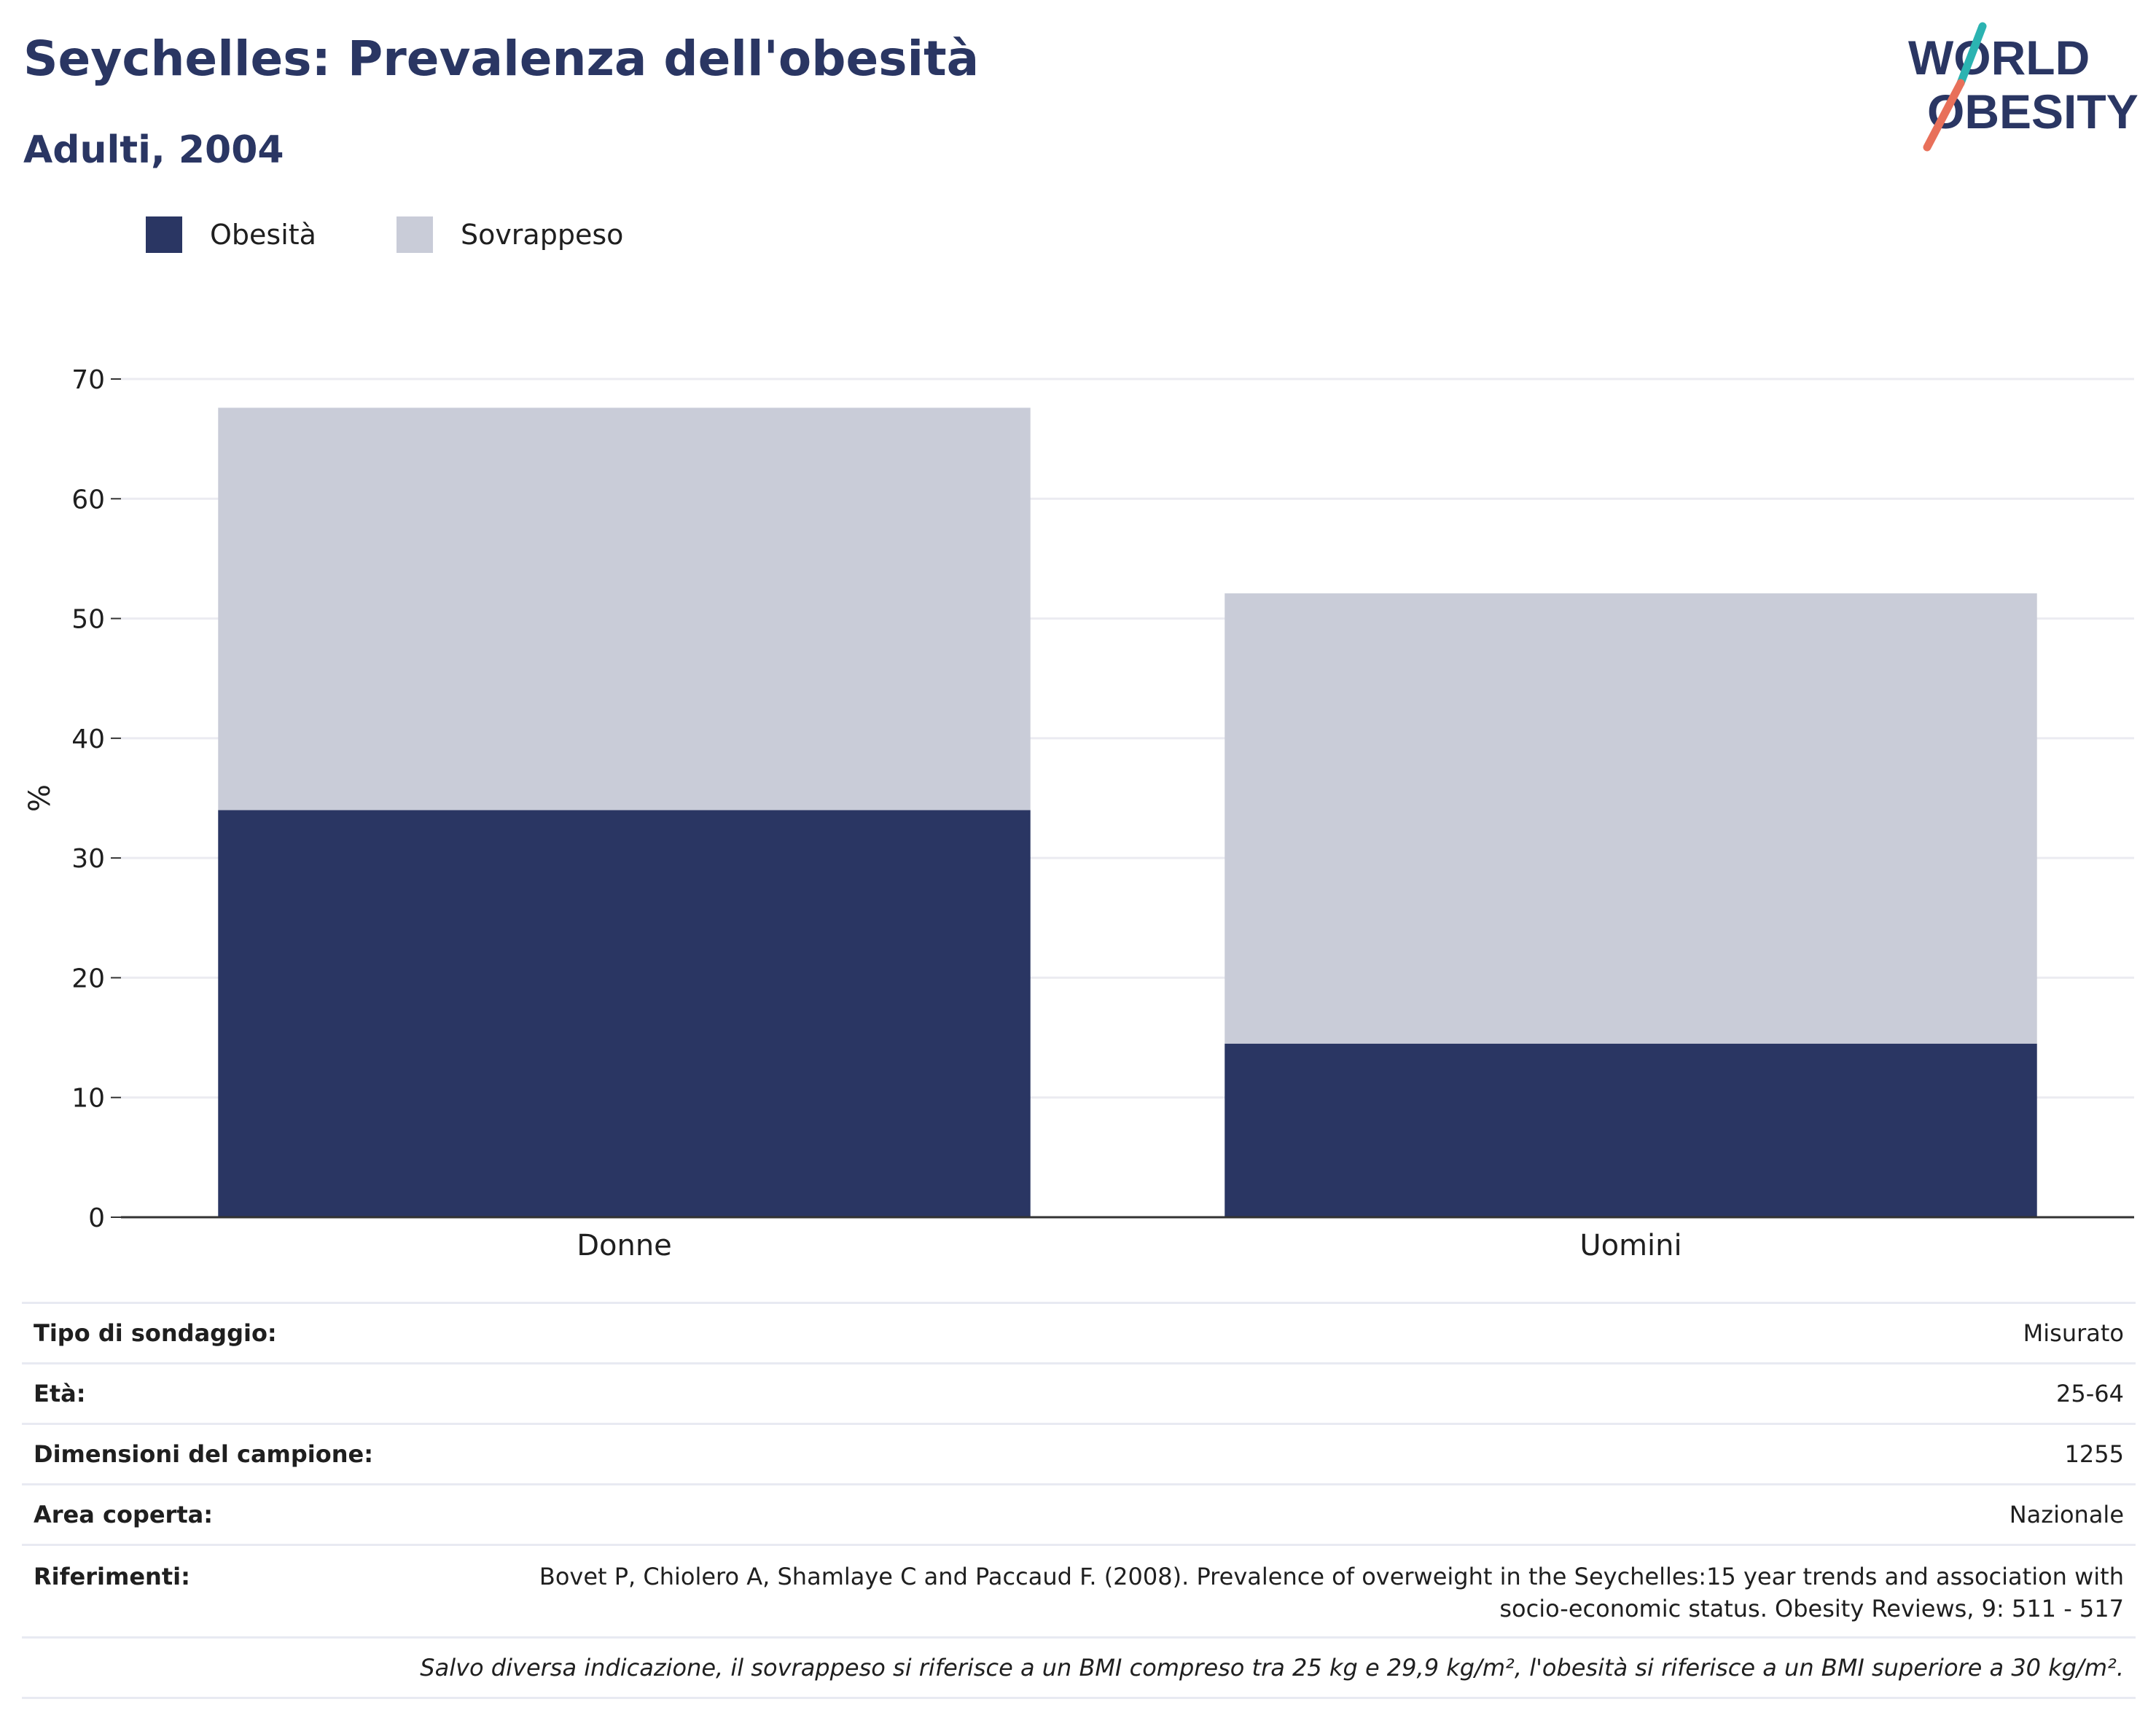  Describe the element at coordinates (164, 234) in the screenshot. I see `legend-swatch-obesity` at that location.